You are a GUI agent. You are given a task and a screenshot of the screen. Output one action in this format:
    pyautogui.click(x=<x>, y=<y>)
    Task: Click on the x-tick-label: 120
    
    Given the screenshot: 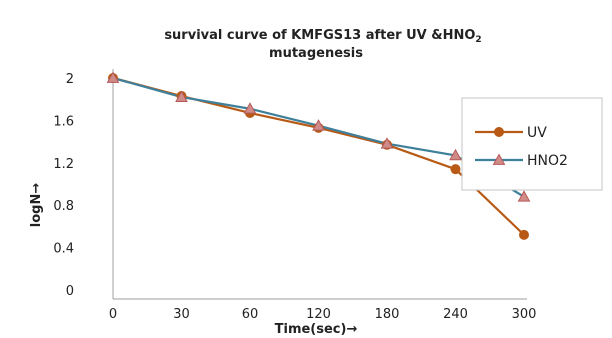 What is the action you would take?
    pyautogui.click(x=318, y=314)
    